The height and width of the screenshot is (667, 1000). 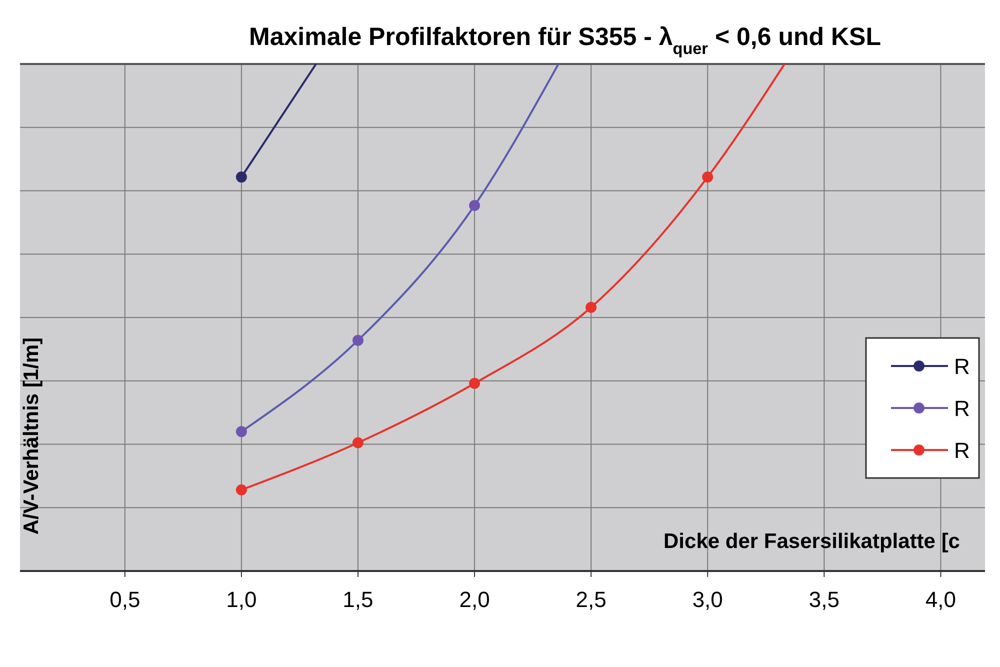 I want to click on x-tick-label: 0,5, so click(x=125, y=599).